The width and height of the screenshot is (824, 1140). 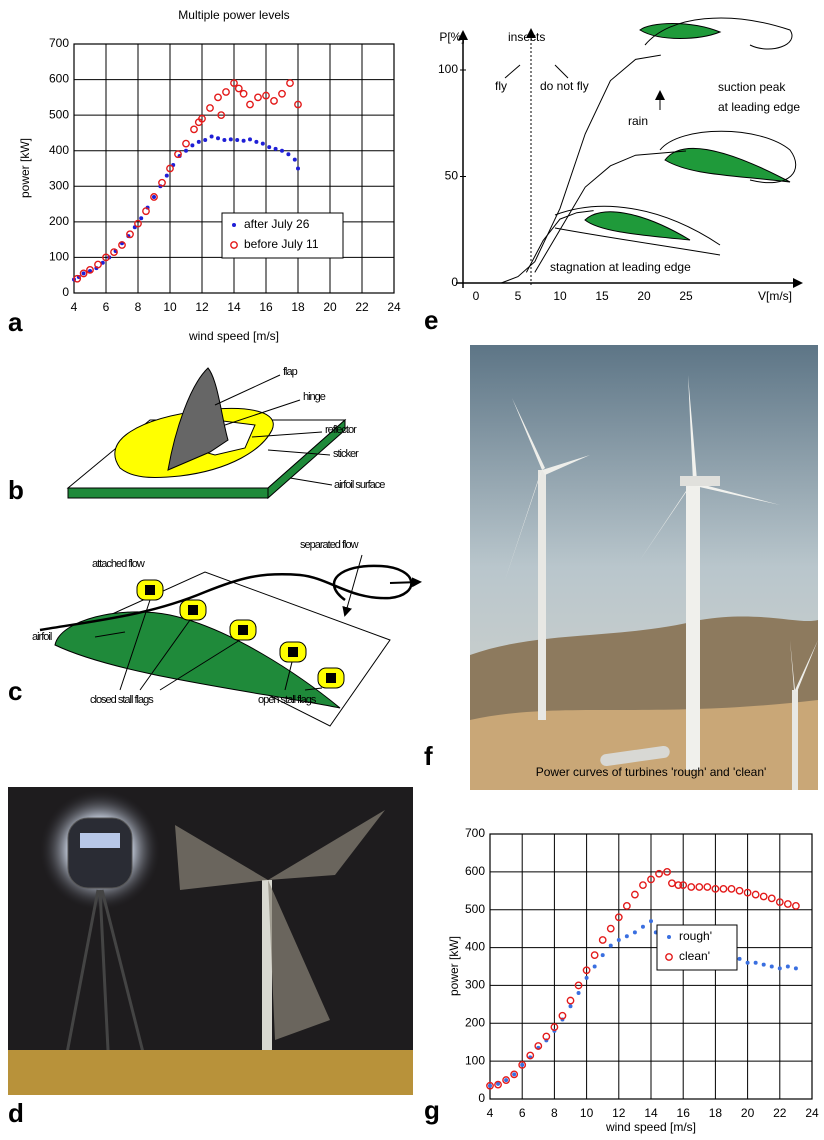 What do you see at coordinates (780, 1113) in the screenshot?
I see `x-tick-label: 22` at bounding box center [780, 1113].